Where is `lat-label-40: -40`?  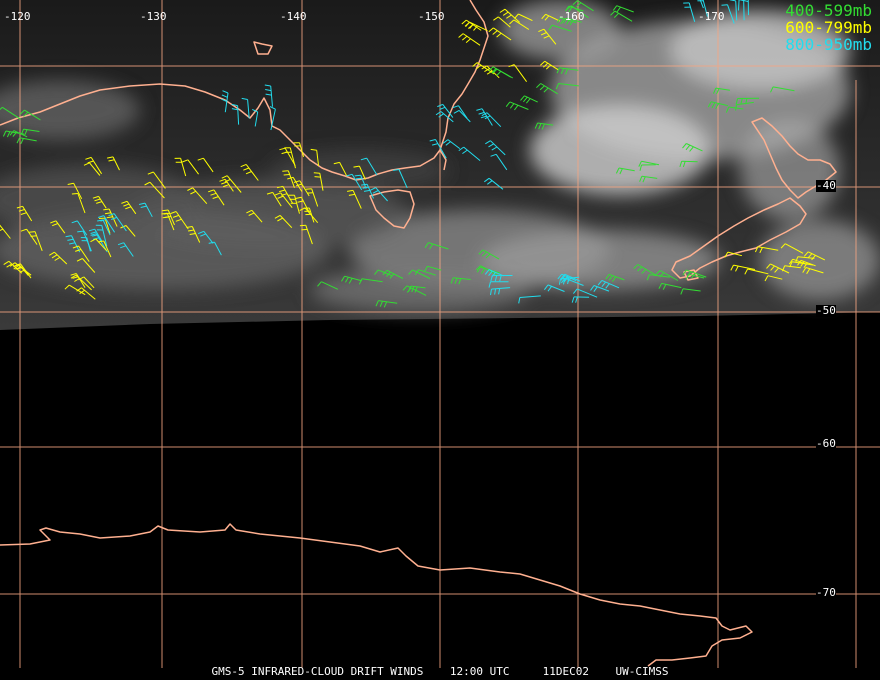
lat-label-40: -40 is located at coordinates (826, 185).